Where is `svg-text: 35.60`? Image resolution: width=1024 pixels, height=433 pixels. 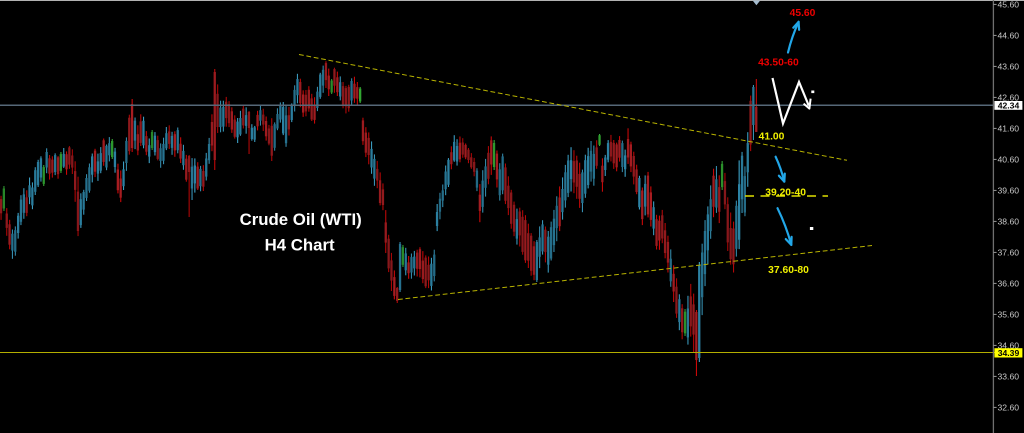
svg-text: 35.60 is located at coordinates (1009, 315).